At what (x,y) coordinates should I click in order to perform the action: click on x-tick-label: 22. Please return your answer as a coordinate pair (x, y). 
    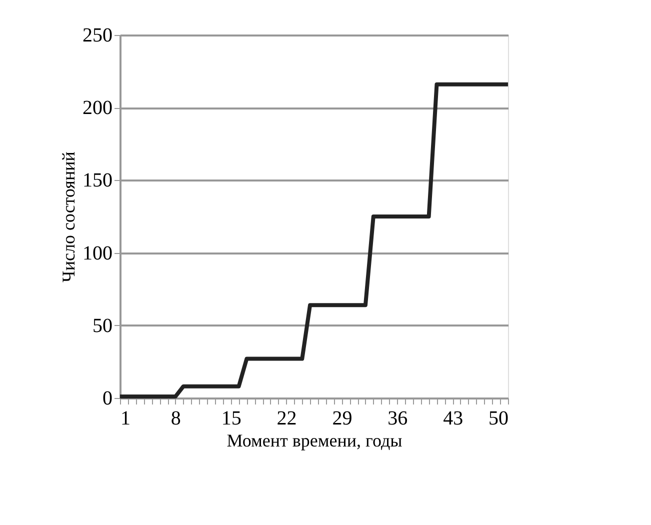
    Looking at the image, I should click on (286, 419).